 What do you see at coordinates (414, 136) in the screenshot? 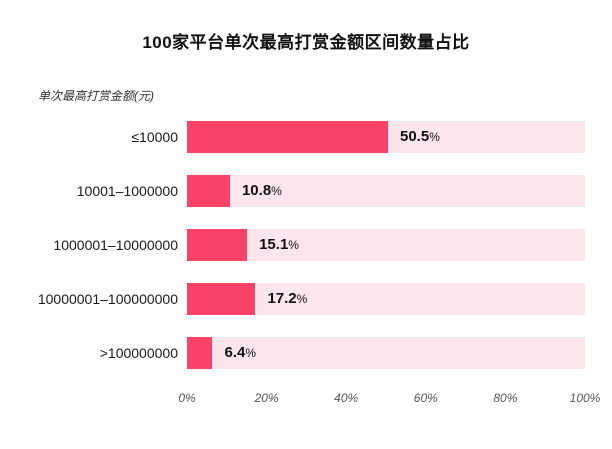
I see `value-number: 50.5` at bounding box center [414, 136].